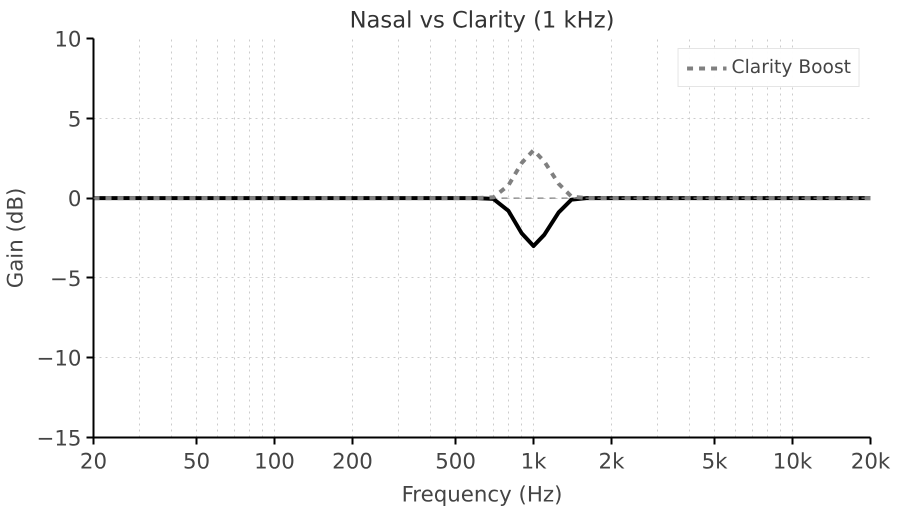 The width and height of the screenshot is (912, 516). I want to click on x-tick-label: 100, so click(274, 462).